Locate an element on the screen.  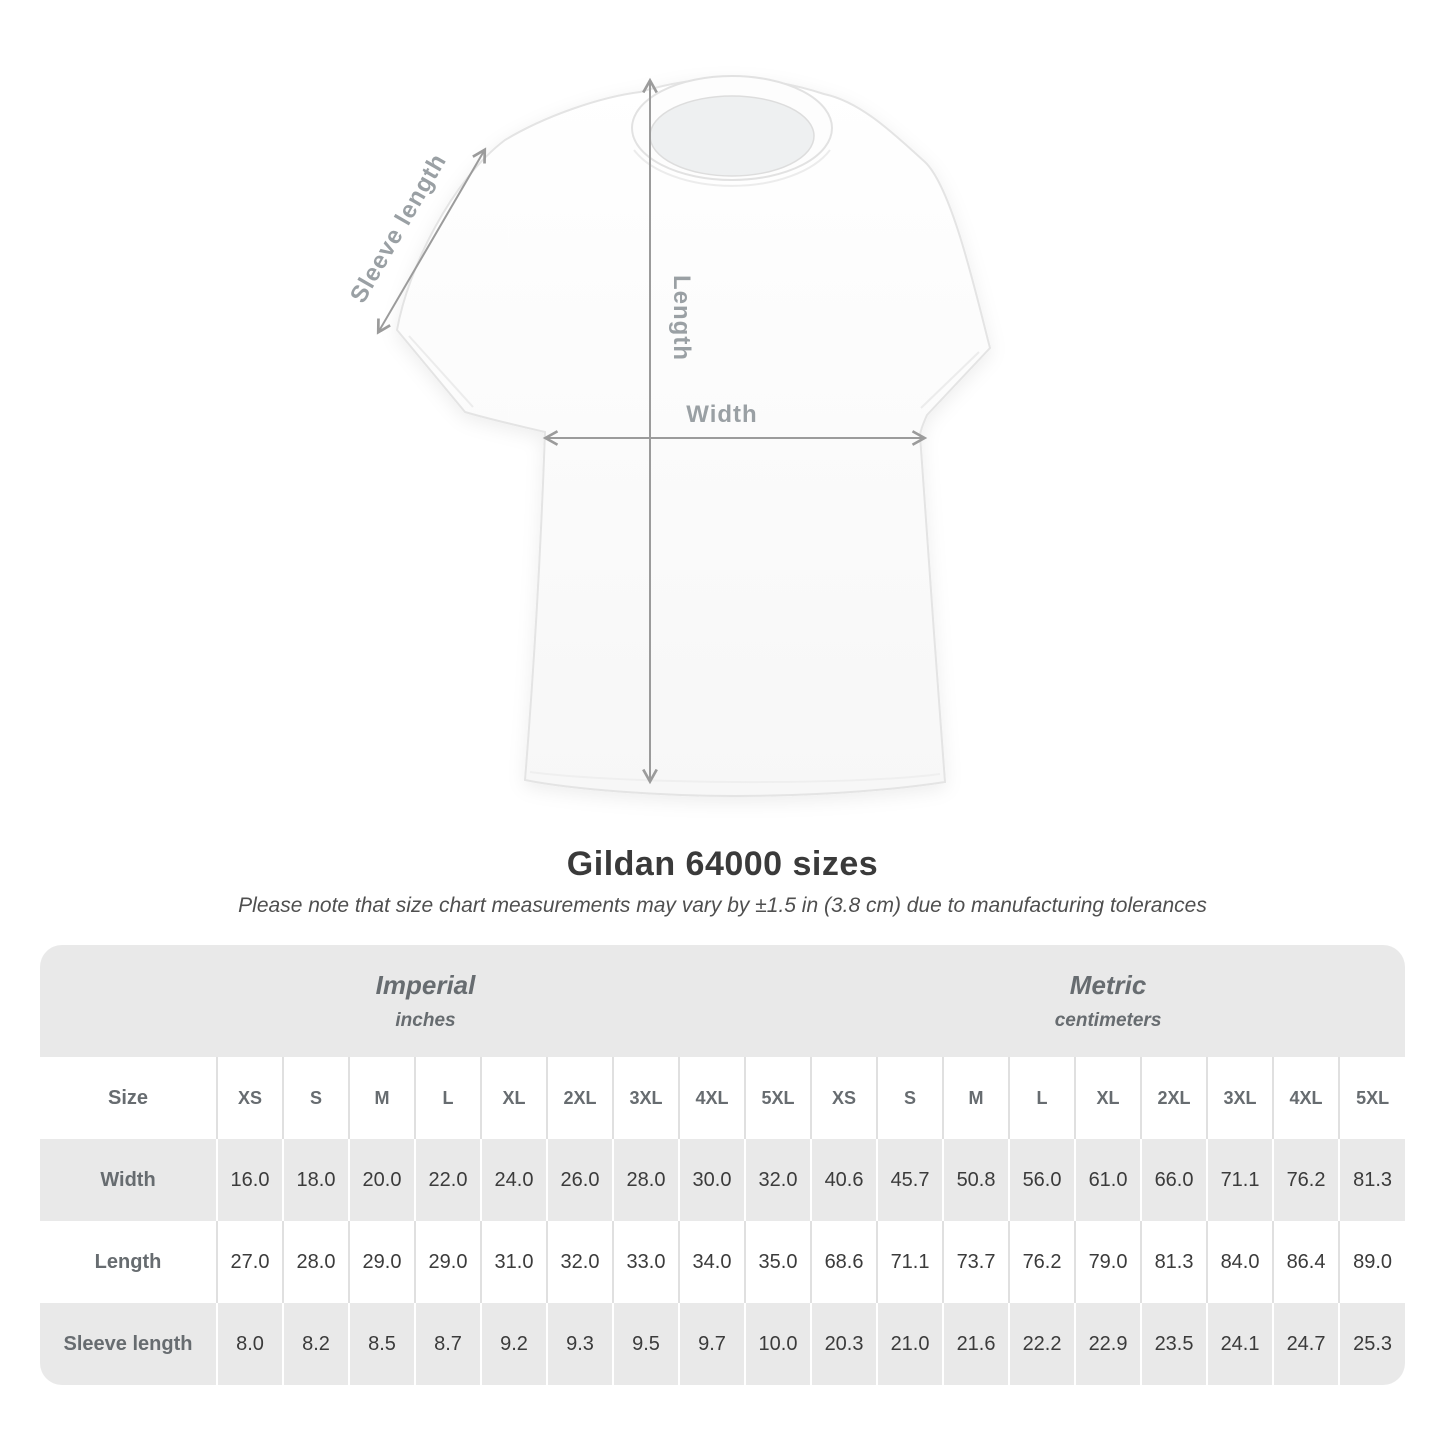
measurement-cell: 9.2 is located at coordinates (513, 1344).